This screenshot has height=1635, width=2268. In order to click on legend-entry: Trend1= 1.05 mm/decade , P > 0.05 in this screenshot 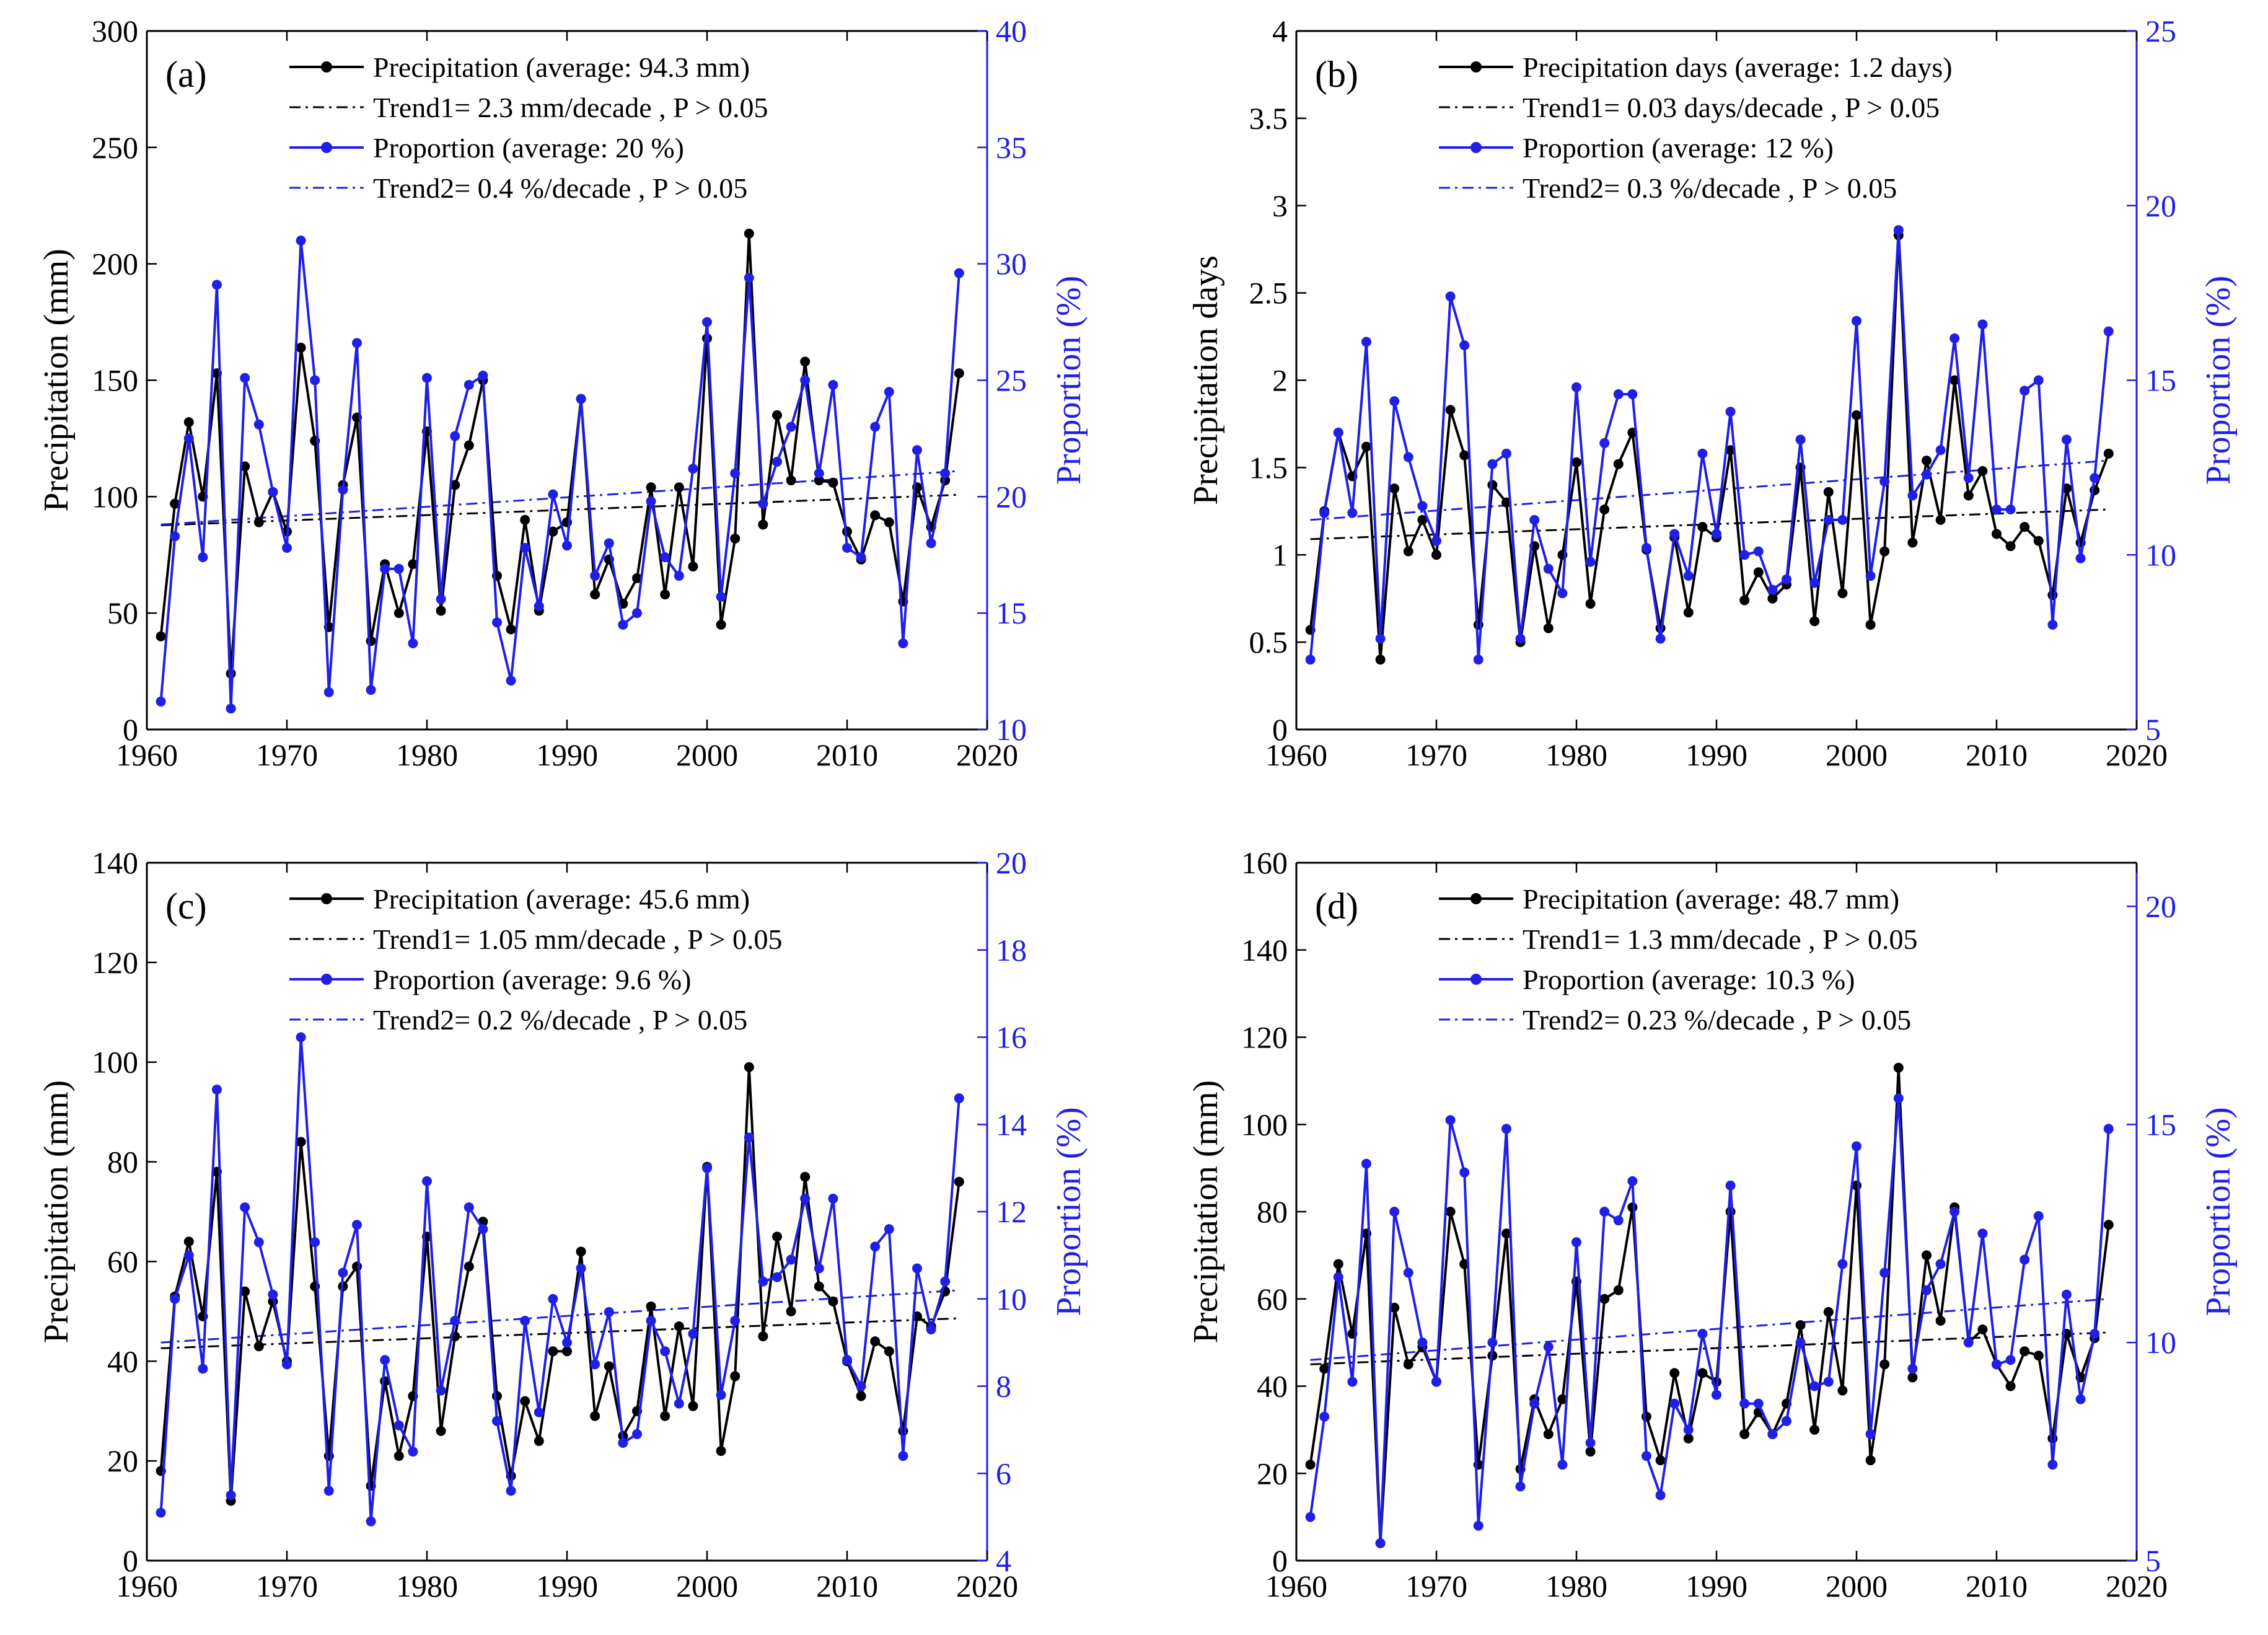, I will do `click(536, 939)`.